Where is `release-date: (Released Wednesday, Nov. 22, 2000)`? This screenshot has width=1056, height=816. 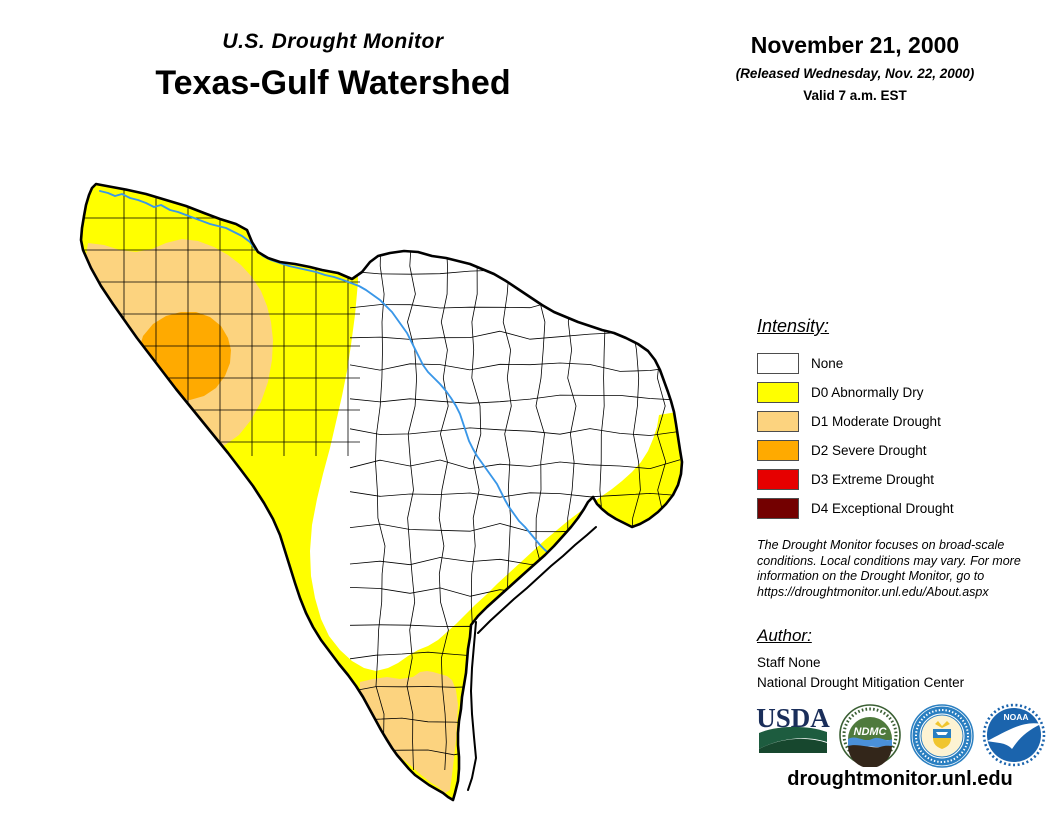 release-date: (Released Wednesday, Nov. 22, 2000) is located at coordinates (855, 73).